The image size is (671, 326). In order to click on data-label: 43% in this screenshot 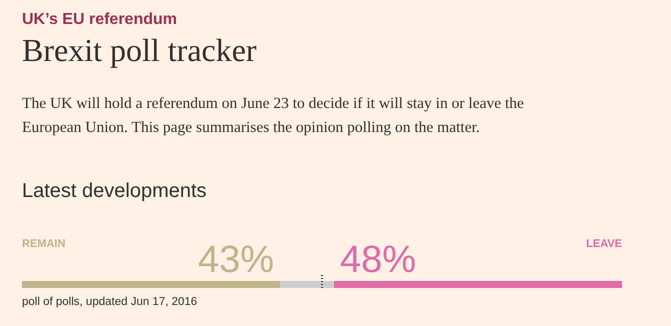, I will do `click(236, 260)`.